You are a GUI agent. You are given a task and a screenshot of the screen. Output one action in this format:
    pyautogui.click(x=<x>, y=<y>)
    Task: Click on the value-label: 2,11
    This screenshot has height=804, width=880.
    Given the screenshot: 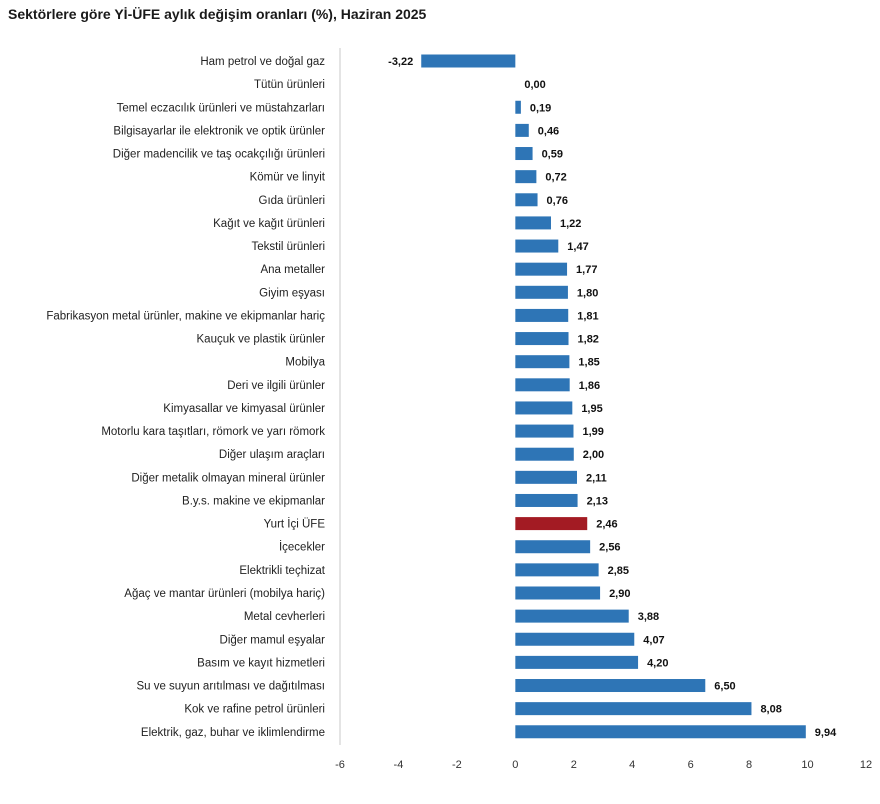 What is the action you would take?
    pyautogui.click(x=596, y=478)
    